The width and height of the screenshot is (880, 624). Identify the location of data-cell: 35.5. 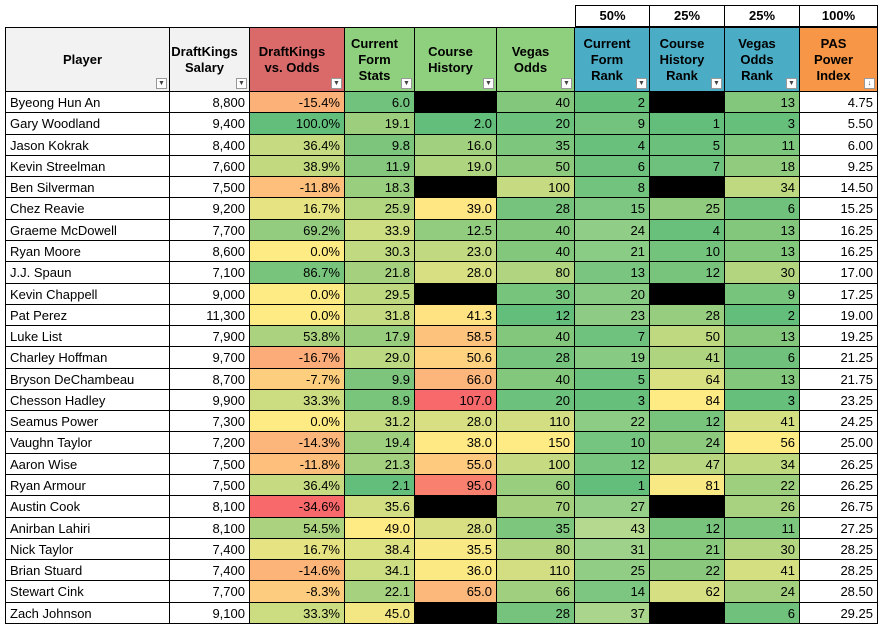
(456, 549).